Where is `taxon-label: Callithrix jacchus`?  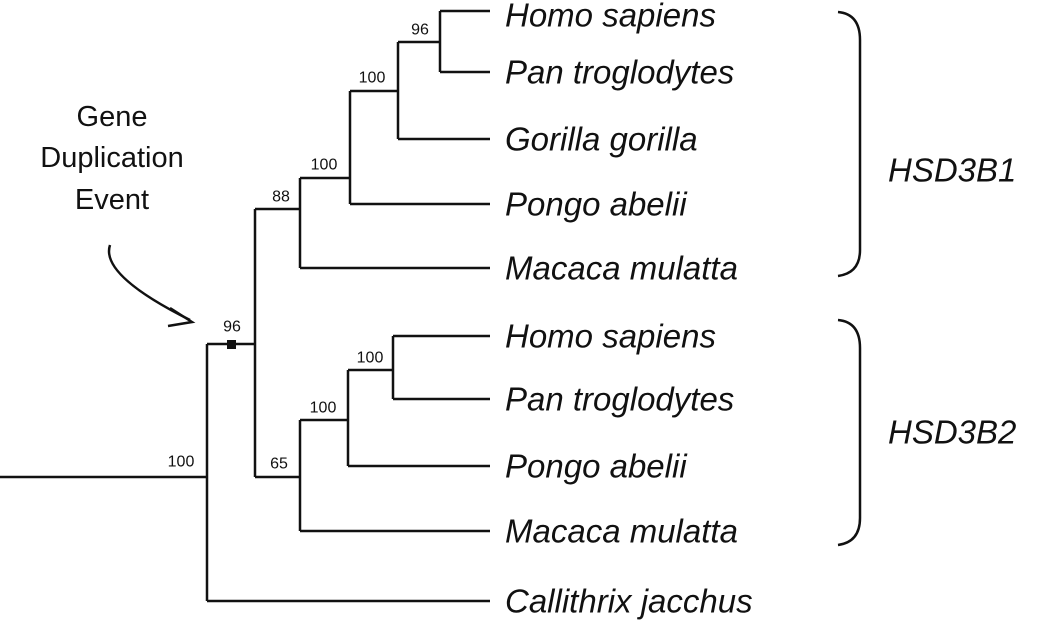
taxon-label: Callithrix jacchus is located at coordinates (629, 601).